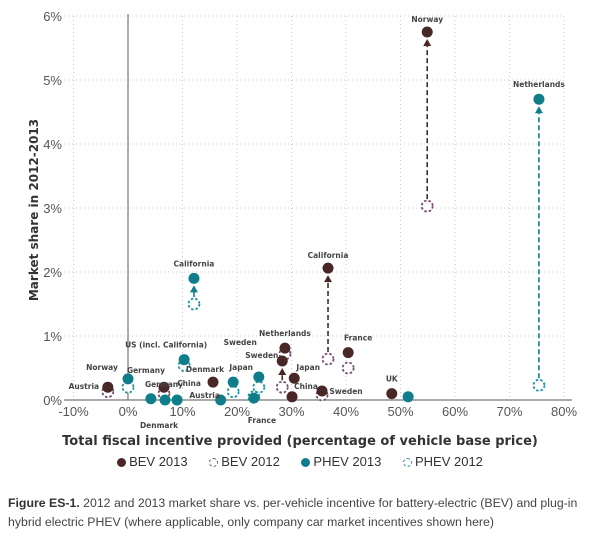 Image resolution: width=600 pixels, height=538 pixels. Describe the element at coordinates (442, 461) in the screenshot. I see `legend-item-phev-2012: PHEV 2012` at that location.